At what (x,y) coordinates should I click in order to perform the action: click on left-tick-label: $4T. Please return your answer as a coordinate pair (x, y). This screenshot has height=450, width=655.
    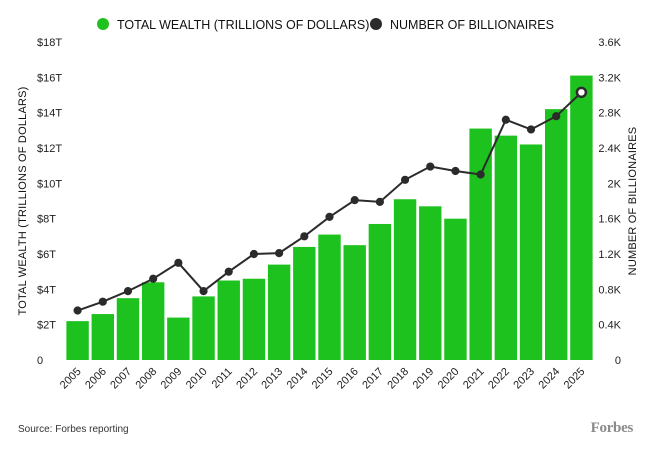
    Looking at the image, I should click on (46, 290).